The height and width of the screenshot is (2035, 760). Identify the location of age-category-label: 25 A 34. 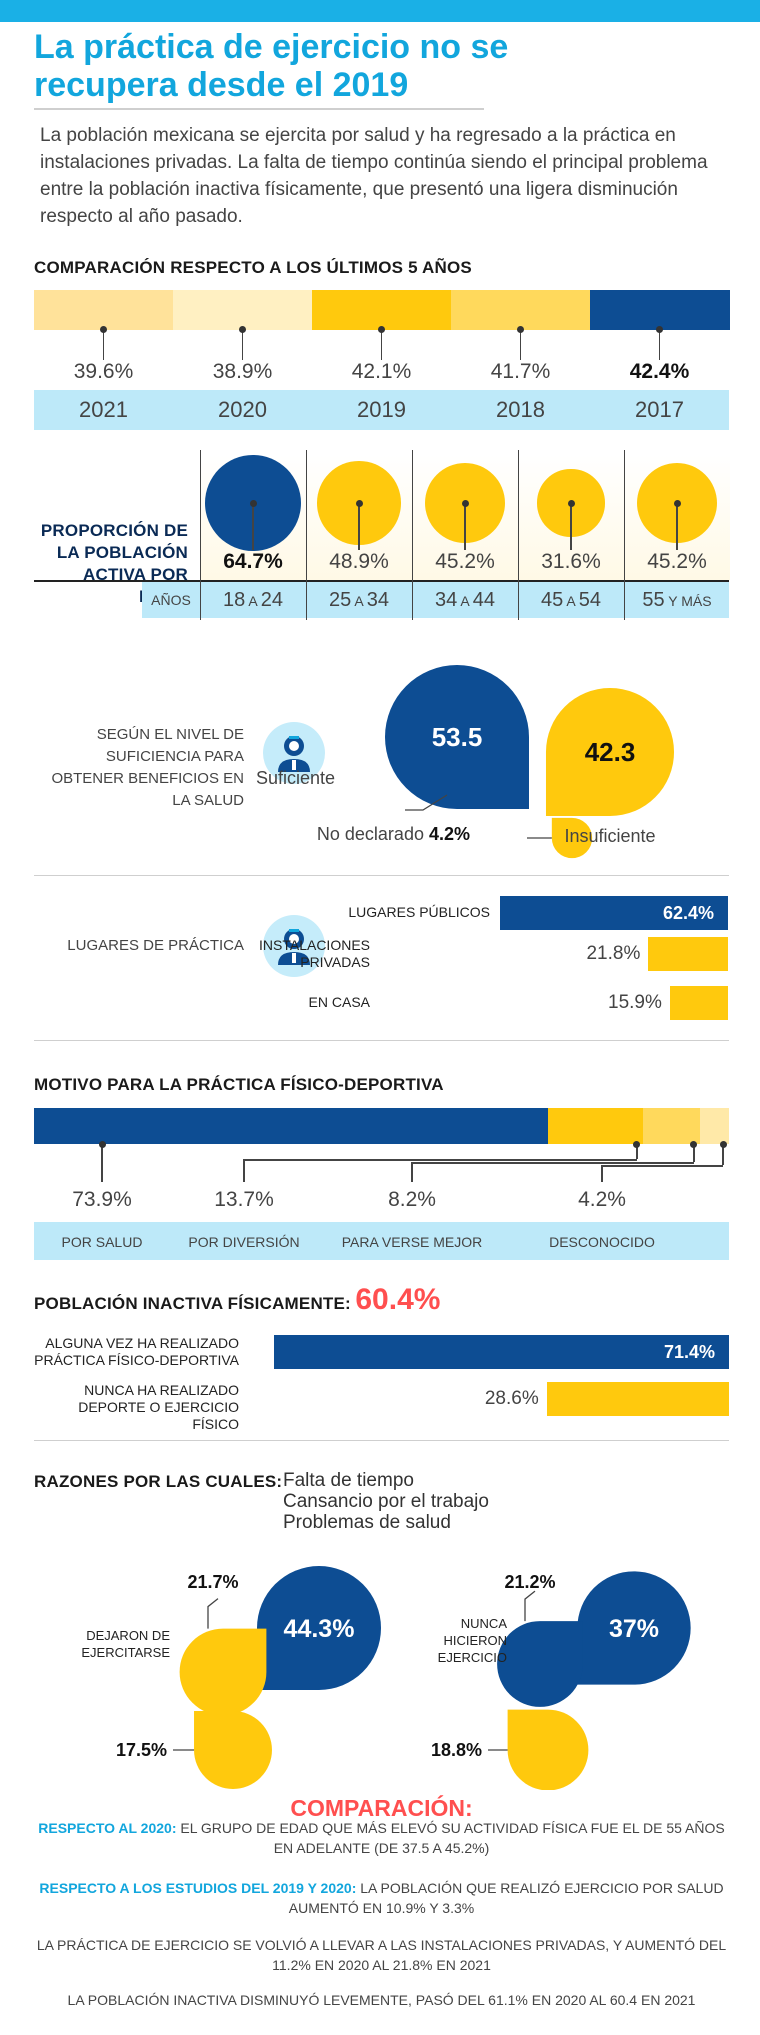
(359, 600).